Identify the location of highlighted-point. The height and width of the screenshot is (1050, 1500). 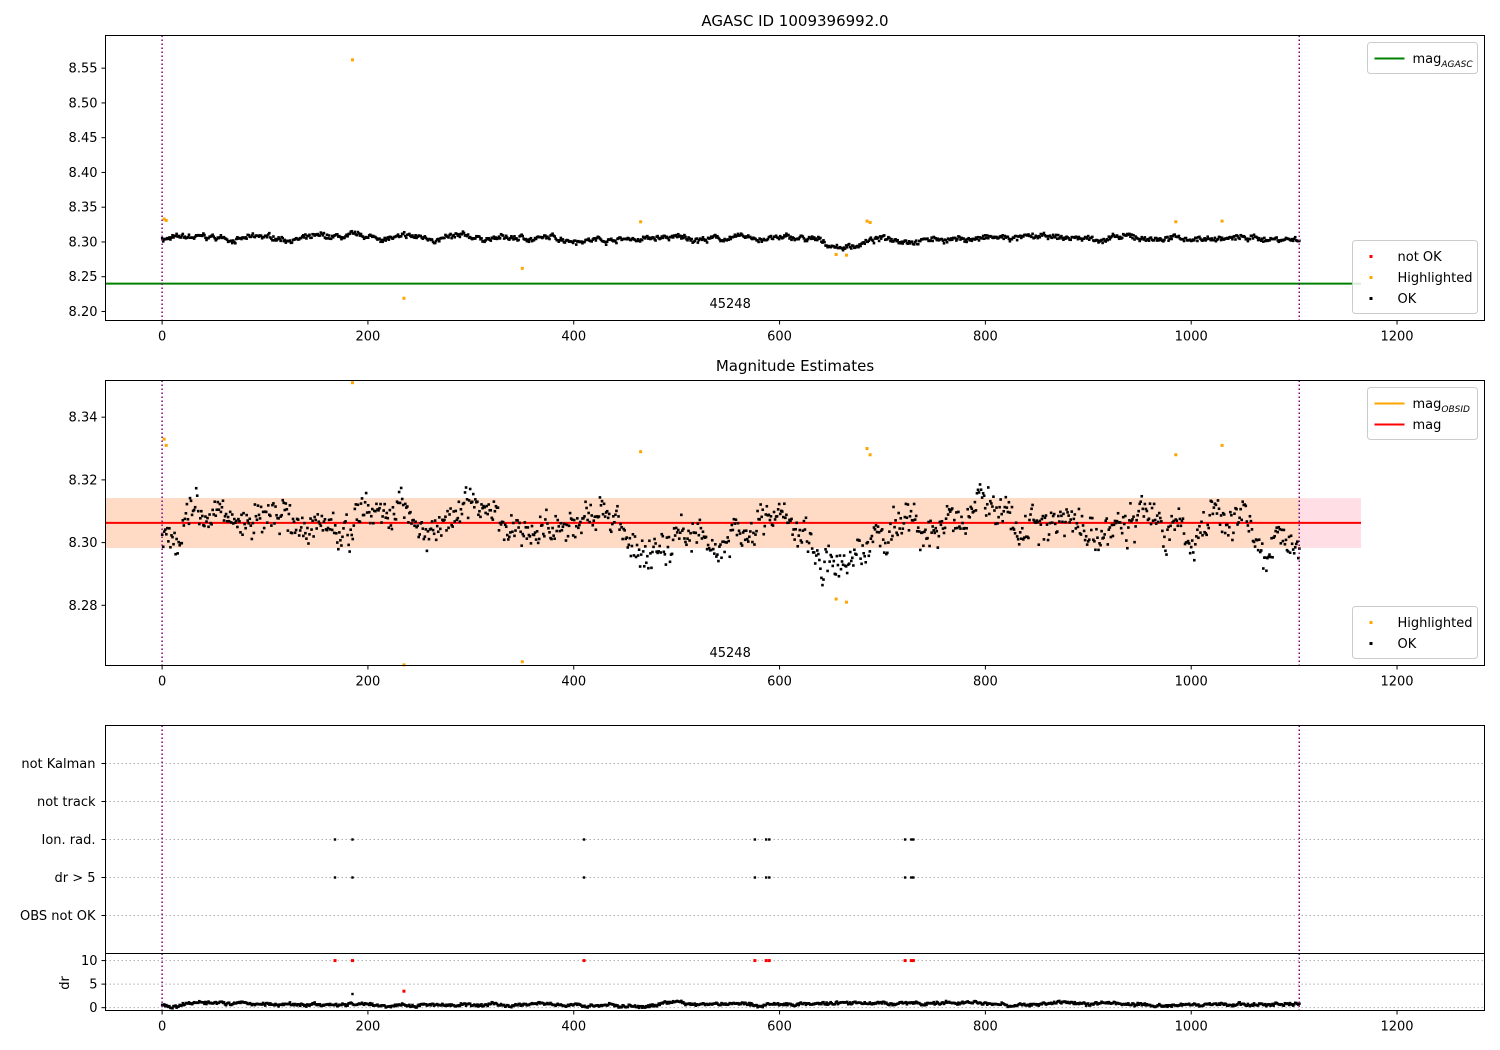
(166, 220).